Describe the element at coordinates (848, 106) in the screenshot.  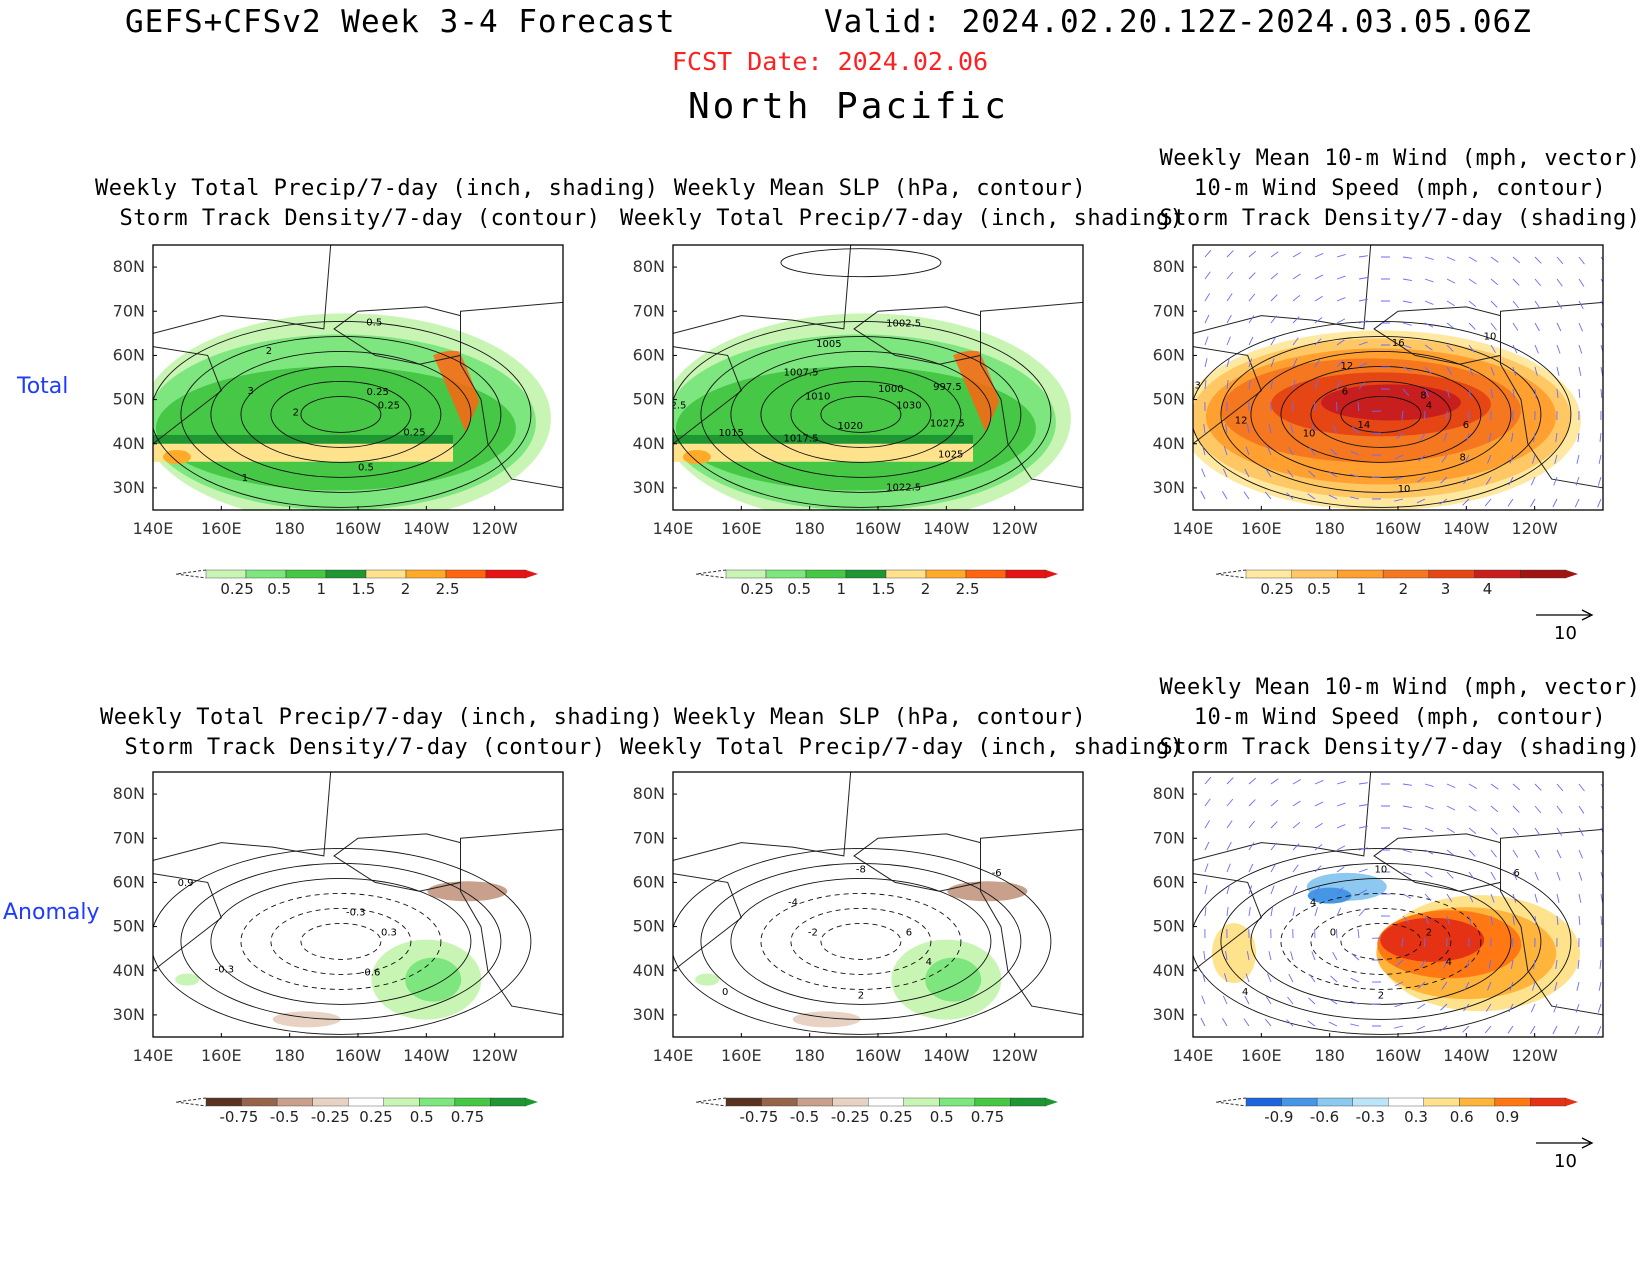
I see `region-title: North Pacific` at that location.